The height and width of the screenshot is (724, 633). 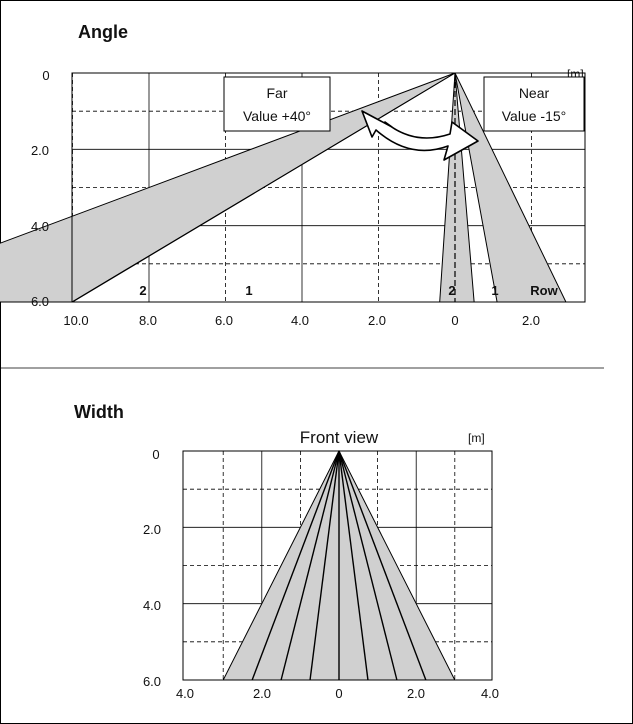 I want to click on width-y-tick: 6.0, so click(x=152, y=681).